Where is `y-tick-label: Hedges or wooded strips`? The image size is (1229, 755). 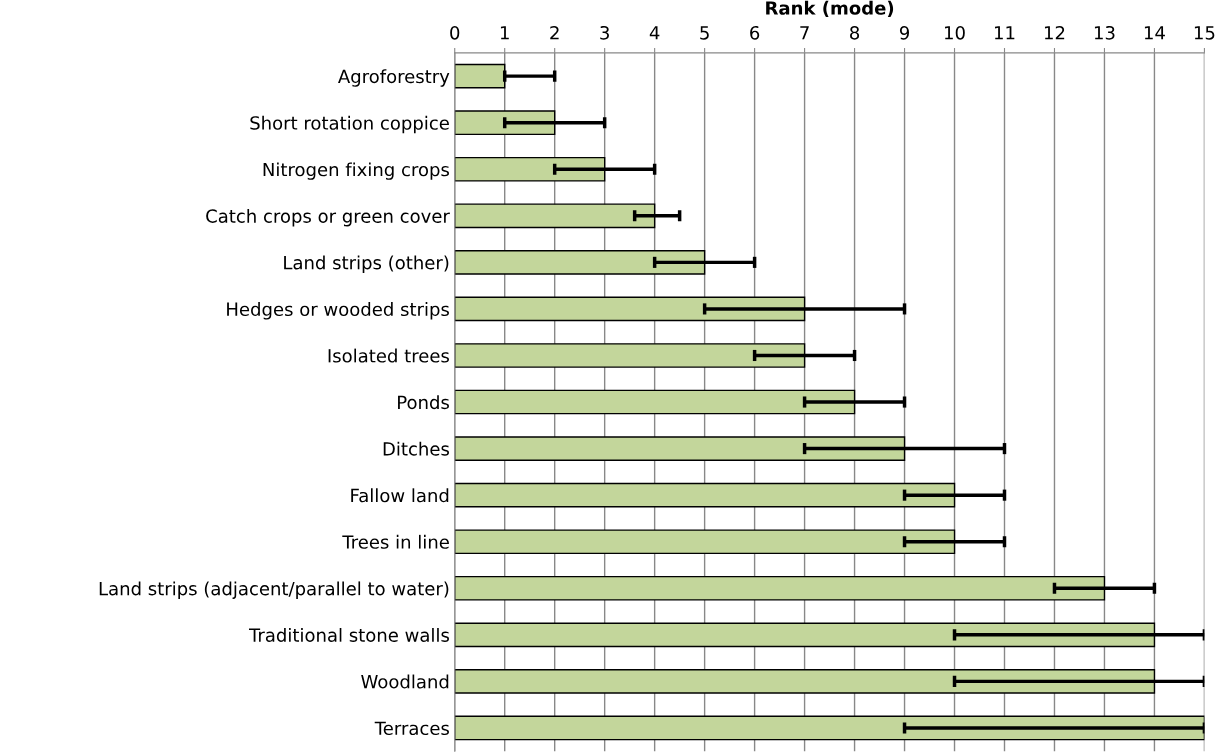 y-tick-label: Hedges or wooded strips is located at coordinates (338, 311).